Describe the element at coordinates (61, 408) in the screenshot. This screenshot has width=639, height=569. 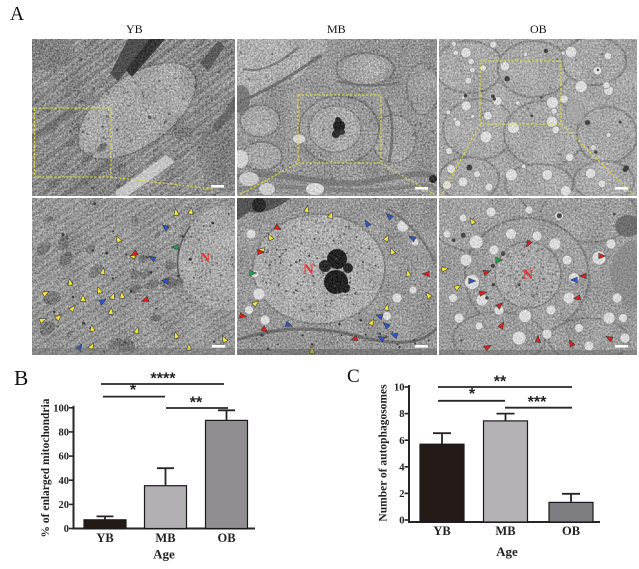
I see `svg-text: 100` at that location.